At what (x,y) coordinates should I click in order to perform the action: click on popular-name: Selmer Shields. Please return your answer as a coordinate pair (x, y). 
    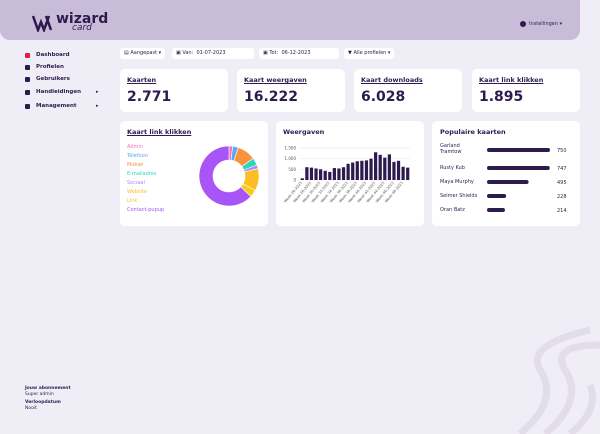
    Looking at the image, I should click on (459, 196).